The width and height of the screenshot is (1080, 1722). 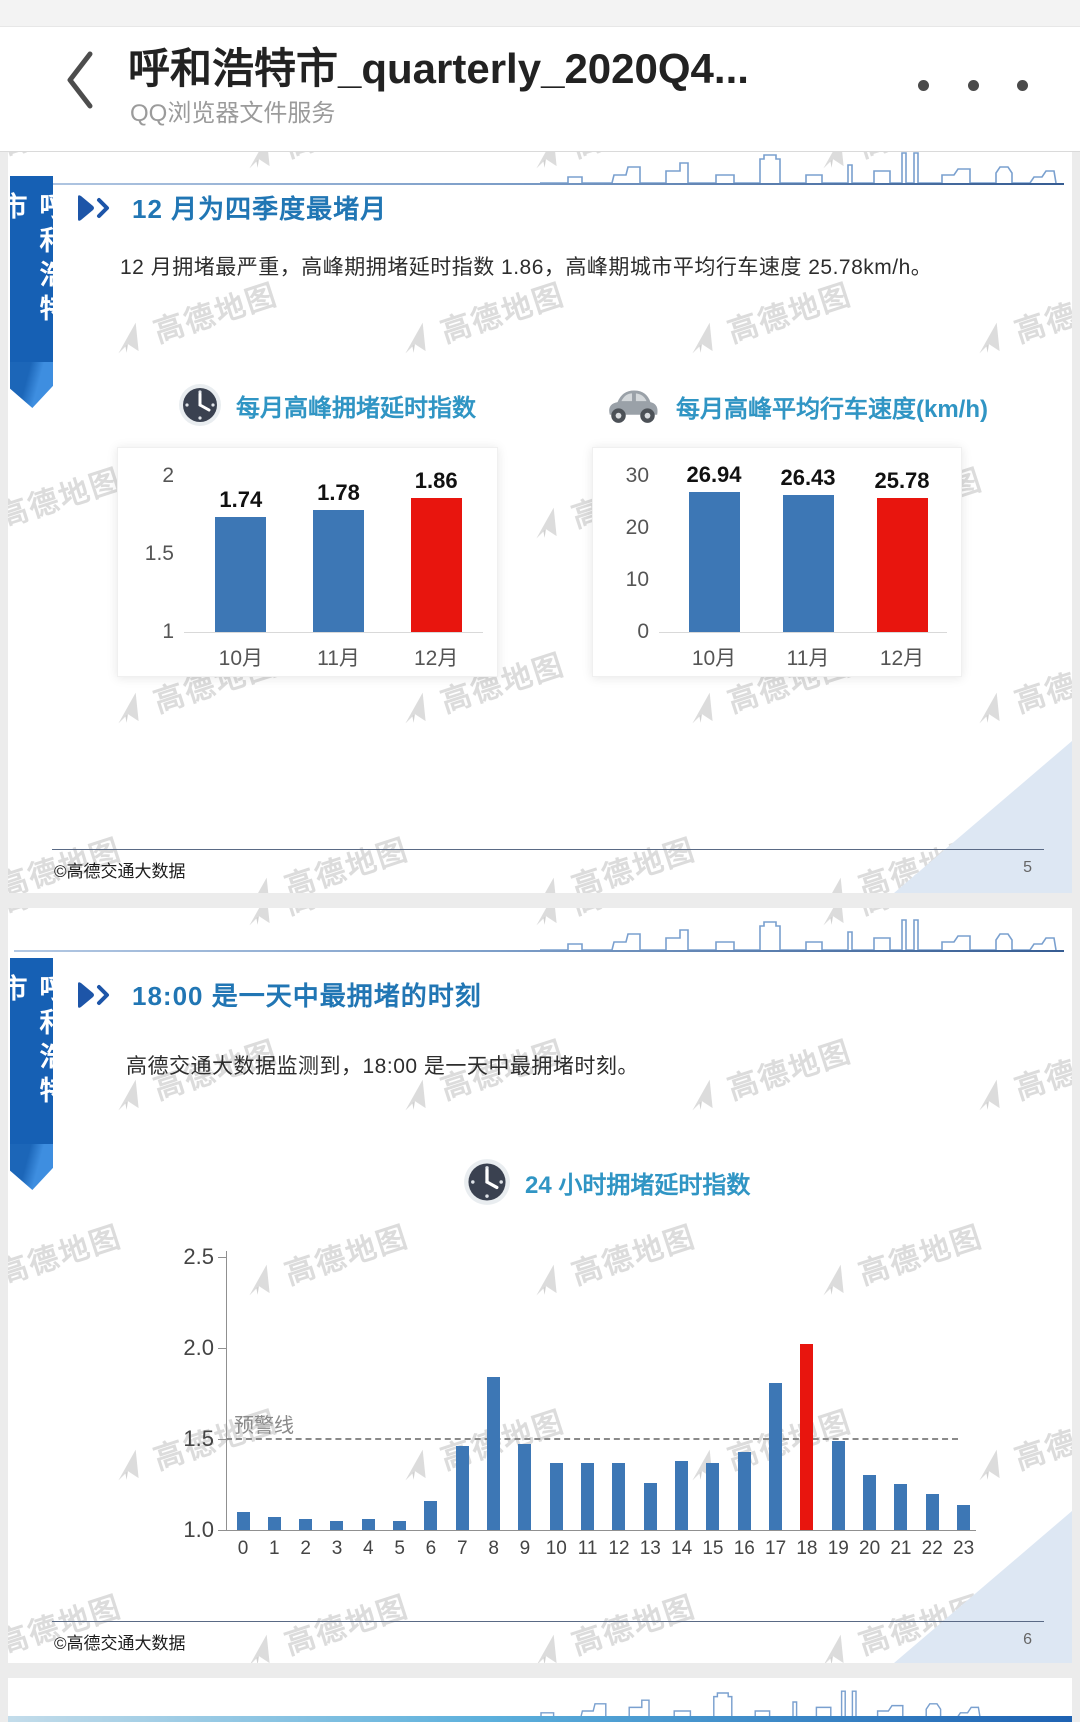 What do you see at coordinates (198, 1529) in the screenshot?
I see `y-axis-label: 1.0` at bounding box center [198, 1529].